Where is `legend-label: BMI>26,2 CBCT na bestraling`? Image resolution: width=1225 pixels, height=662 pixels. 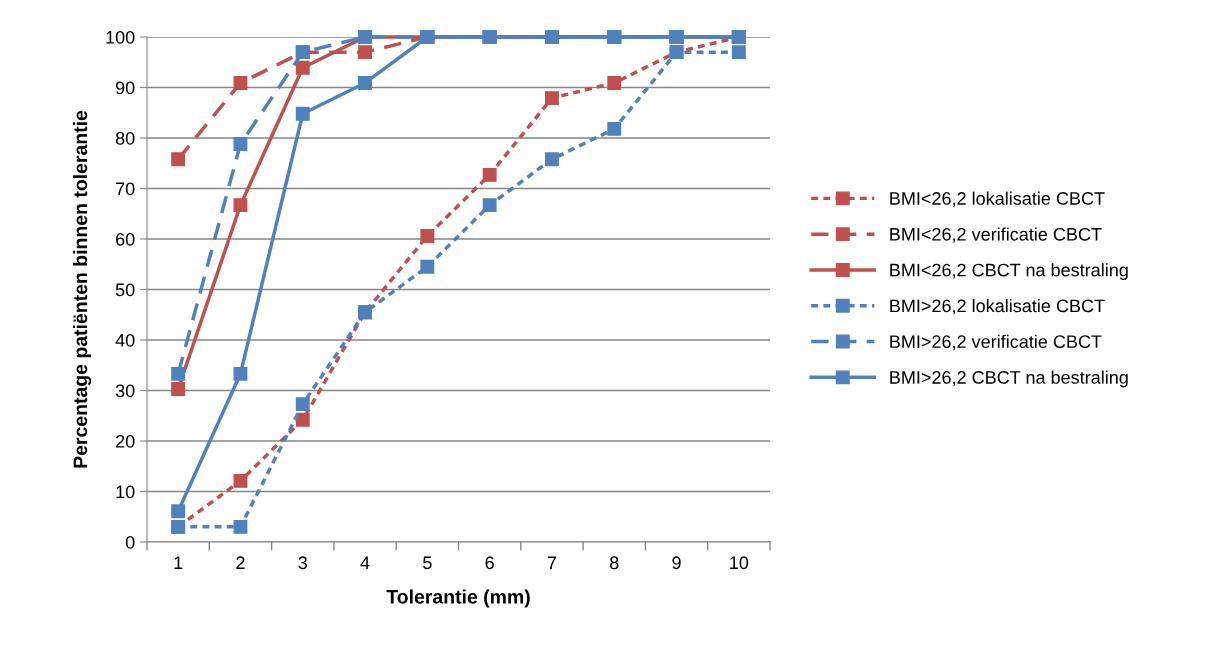 legend-label: BMI>26,2 CBCT na bestraling is located at coordinates (1009, 379).